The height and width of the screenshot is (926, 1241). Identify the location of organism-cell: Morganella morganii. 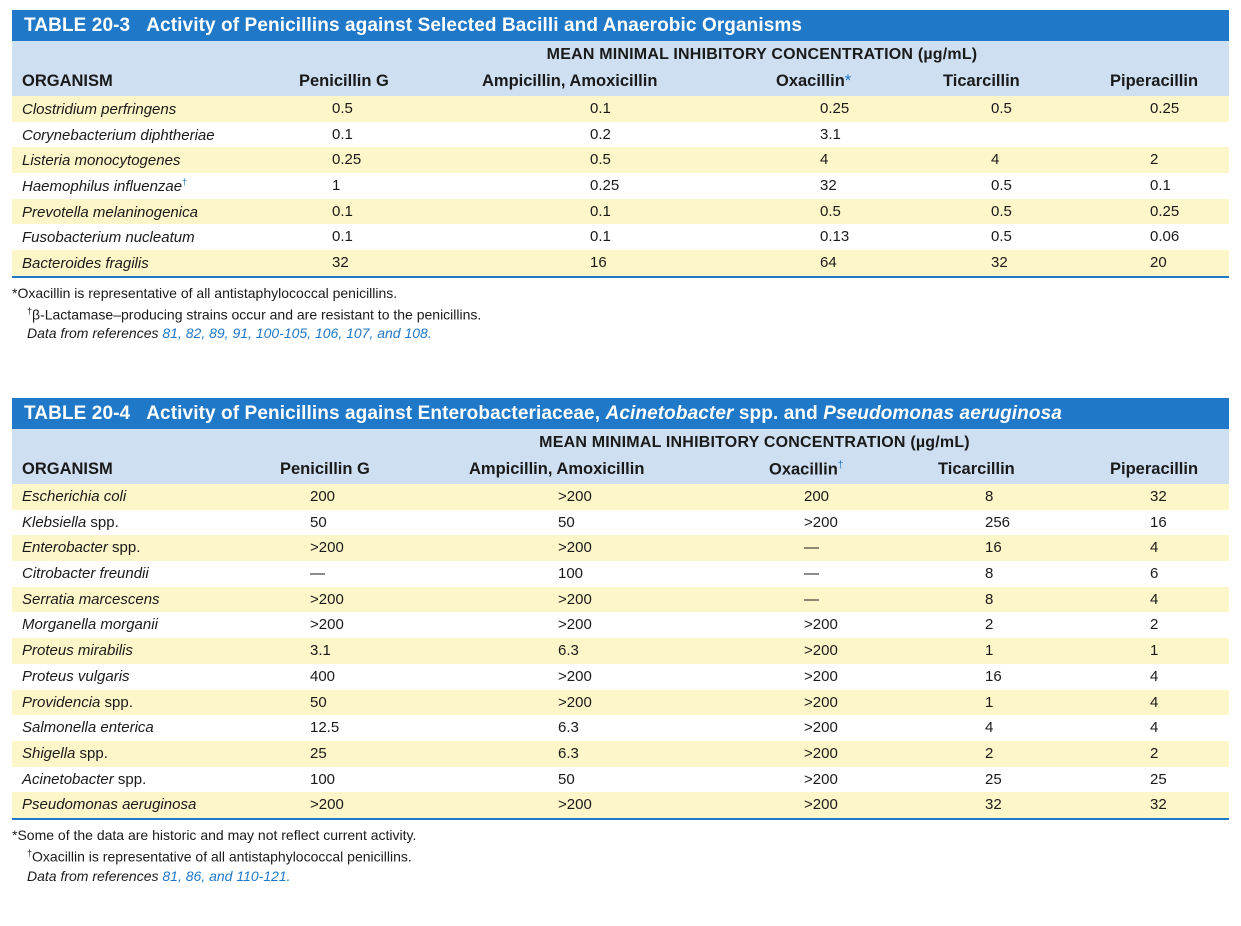
(90, 625).